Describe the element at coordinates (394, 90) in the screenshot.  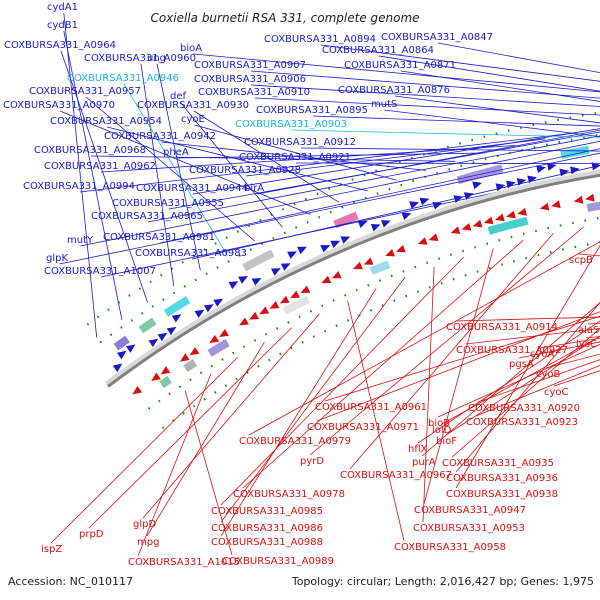
I see `plus-gene-label: COXBURSA331_A0876` at that location.